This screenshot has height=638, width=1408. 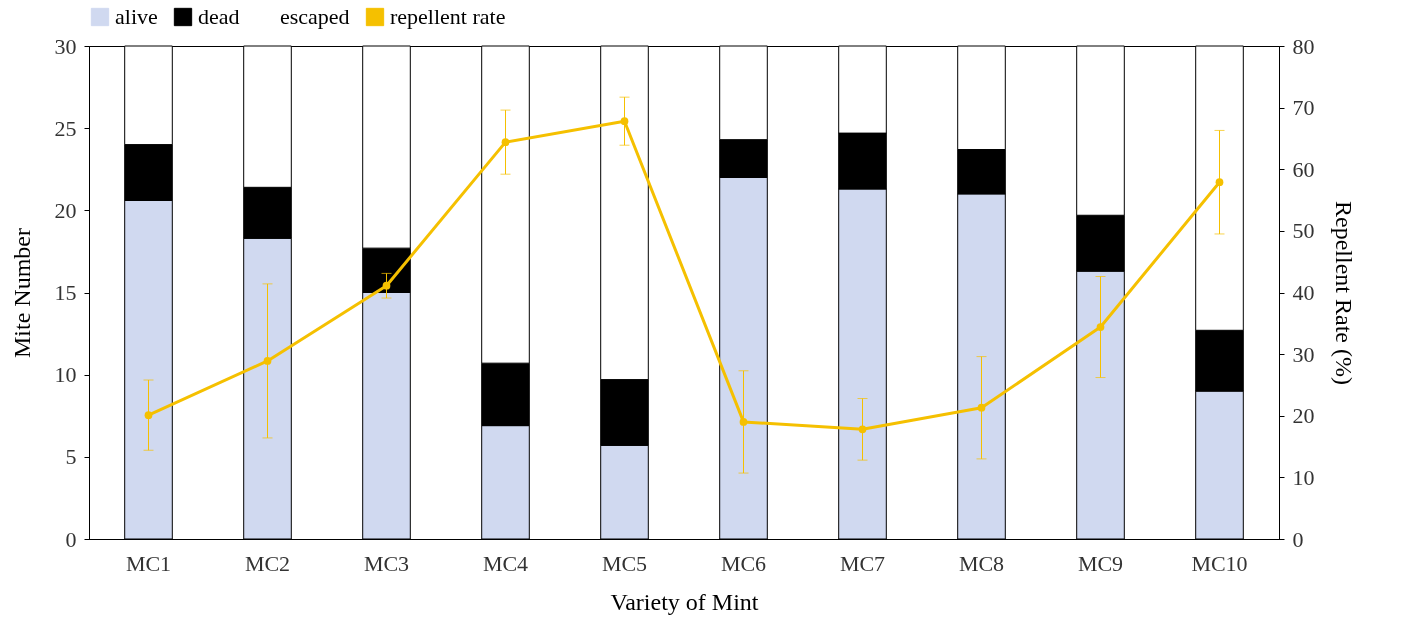 I want to click on y-tick-label: 5, so click(x=71, y=457).